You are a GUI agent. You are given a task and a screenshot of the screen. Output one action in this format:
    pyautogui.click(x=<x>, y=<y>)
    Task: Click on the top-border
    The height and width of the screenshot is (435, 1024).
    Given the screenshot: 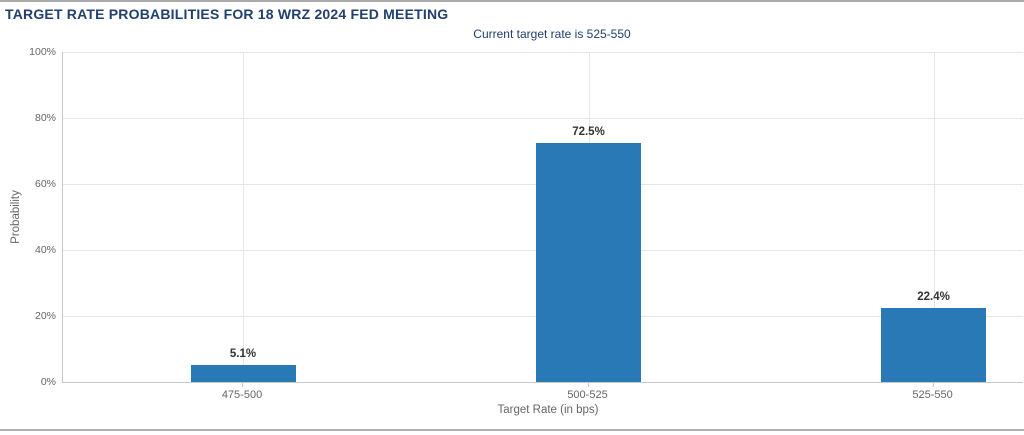 What is the action you would take?
    pyautogui.click(x=512, y=1)
    